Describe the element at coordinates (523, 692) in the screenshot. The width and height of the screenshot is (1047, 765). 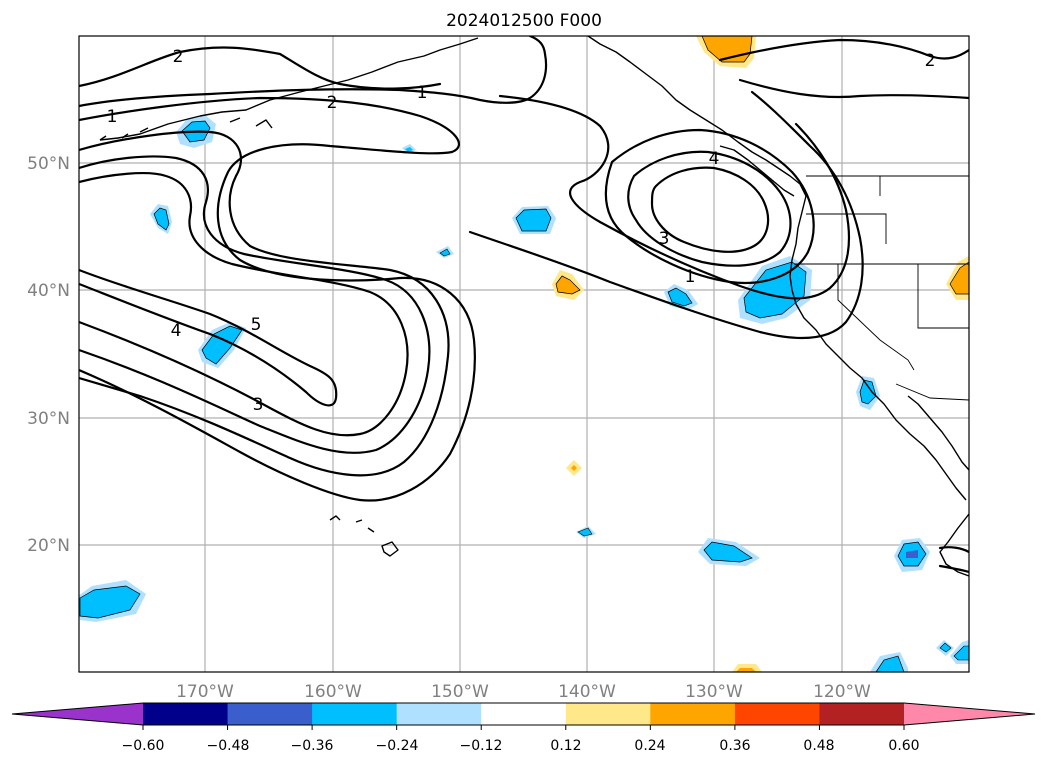
I see `lon-labels: 170°W 160°W 150°W 140°W 130°W 120°W` at that location.